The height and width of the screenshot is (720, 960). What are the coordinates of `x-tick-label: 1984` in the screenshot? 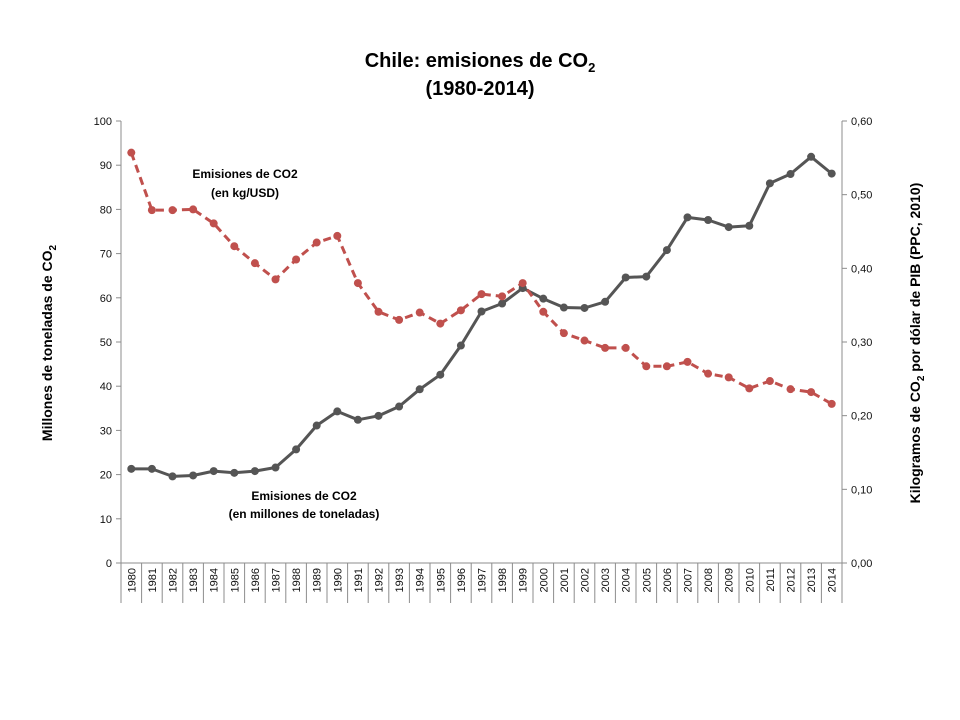 It's located at (215, 580).